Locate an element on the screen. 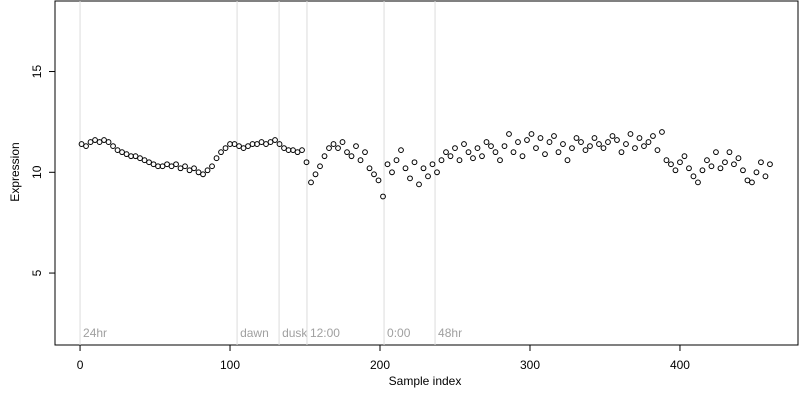  x-tick-label: 100 is located at coordinates (230, 365).